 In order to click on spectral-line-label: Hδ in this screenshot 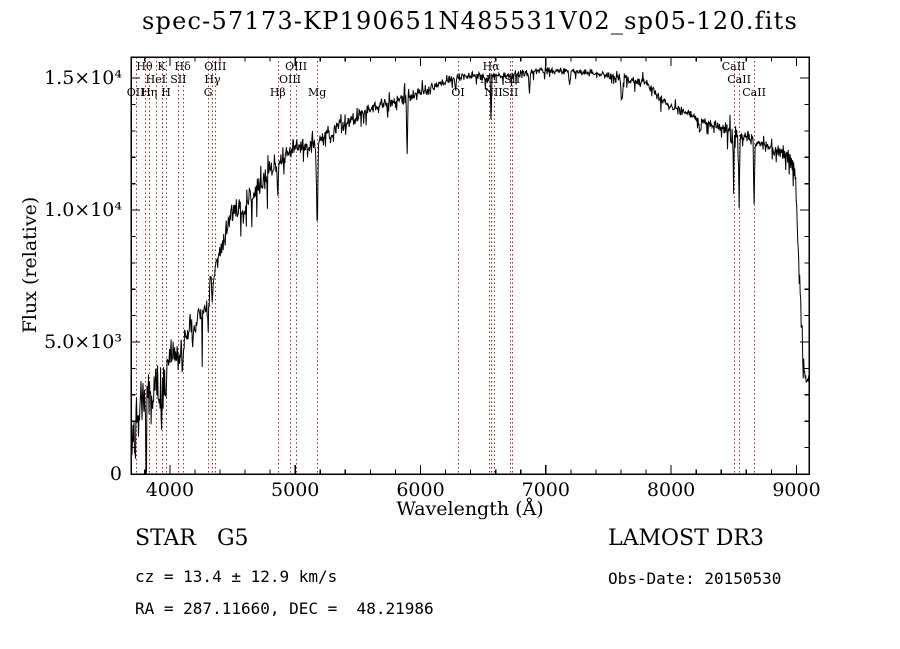, I will do `click(182, 66)`.